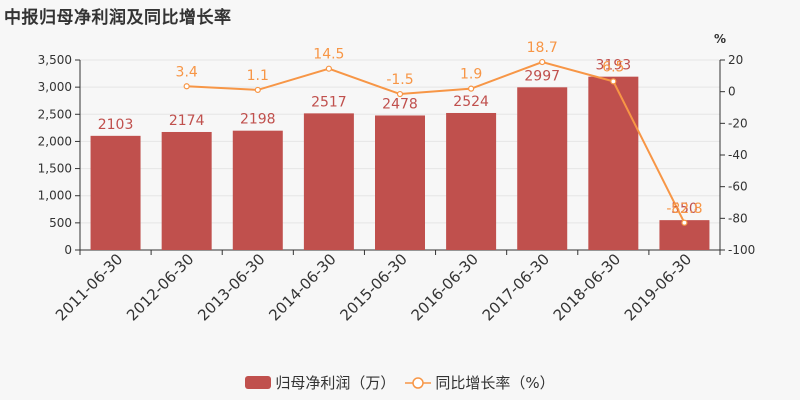 Image resolution: width=800 pixels, height=400 pixels. I want to click on x-tick-label: 2013-06-30, so click(231, 287).